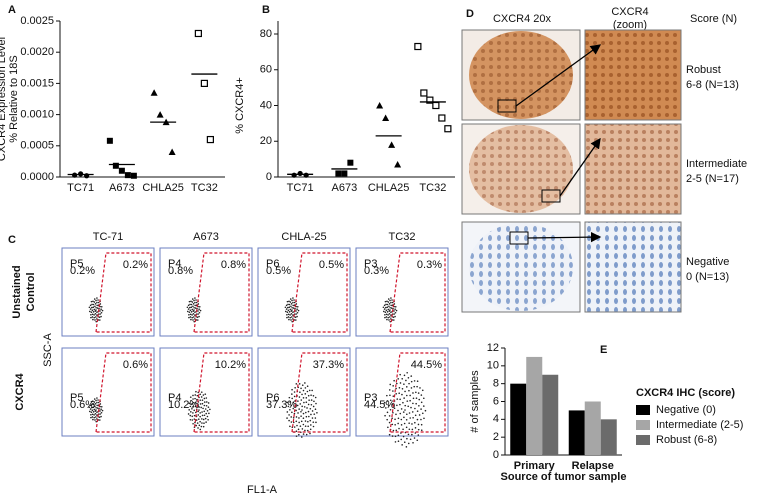 The height and width of the screenshot is (504, 764). Describe the element at coordinates (37, 21) in the screenshot. I see `y-tick-label: 0.0025` at that location.